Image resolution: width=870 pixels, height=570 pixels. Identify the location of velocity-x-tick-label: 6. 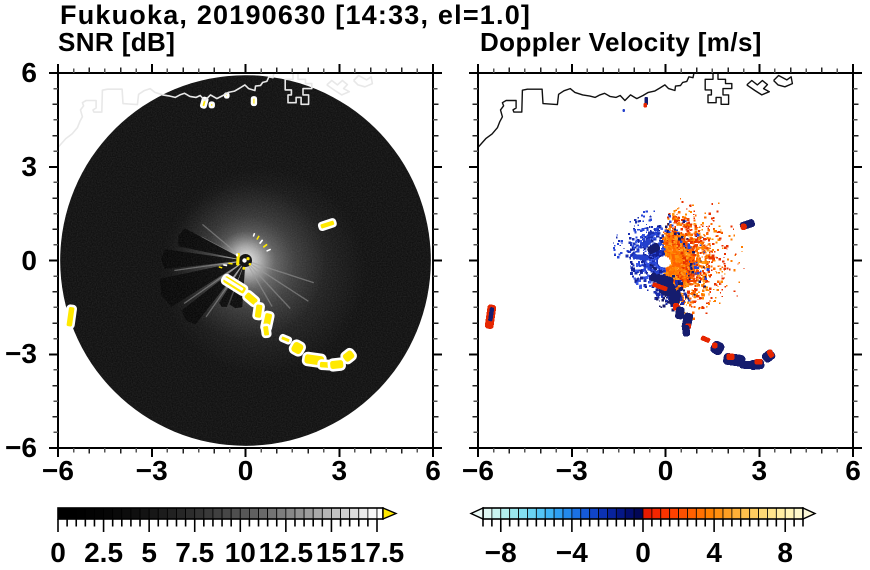
(853, 470).